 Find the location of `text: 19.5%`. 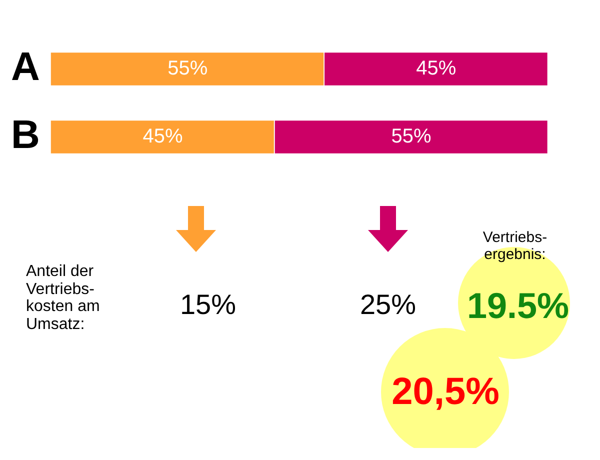

text: 19.5% is located at coordinates (518, 305).